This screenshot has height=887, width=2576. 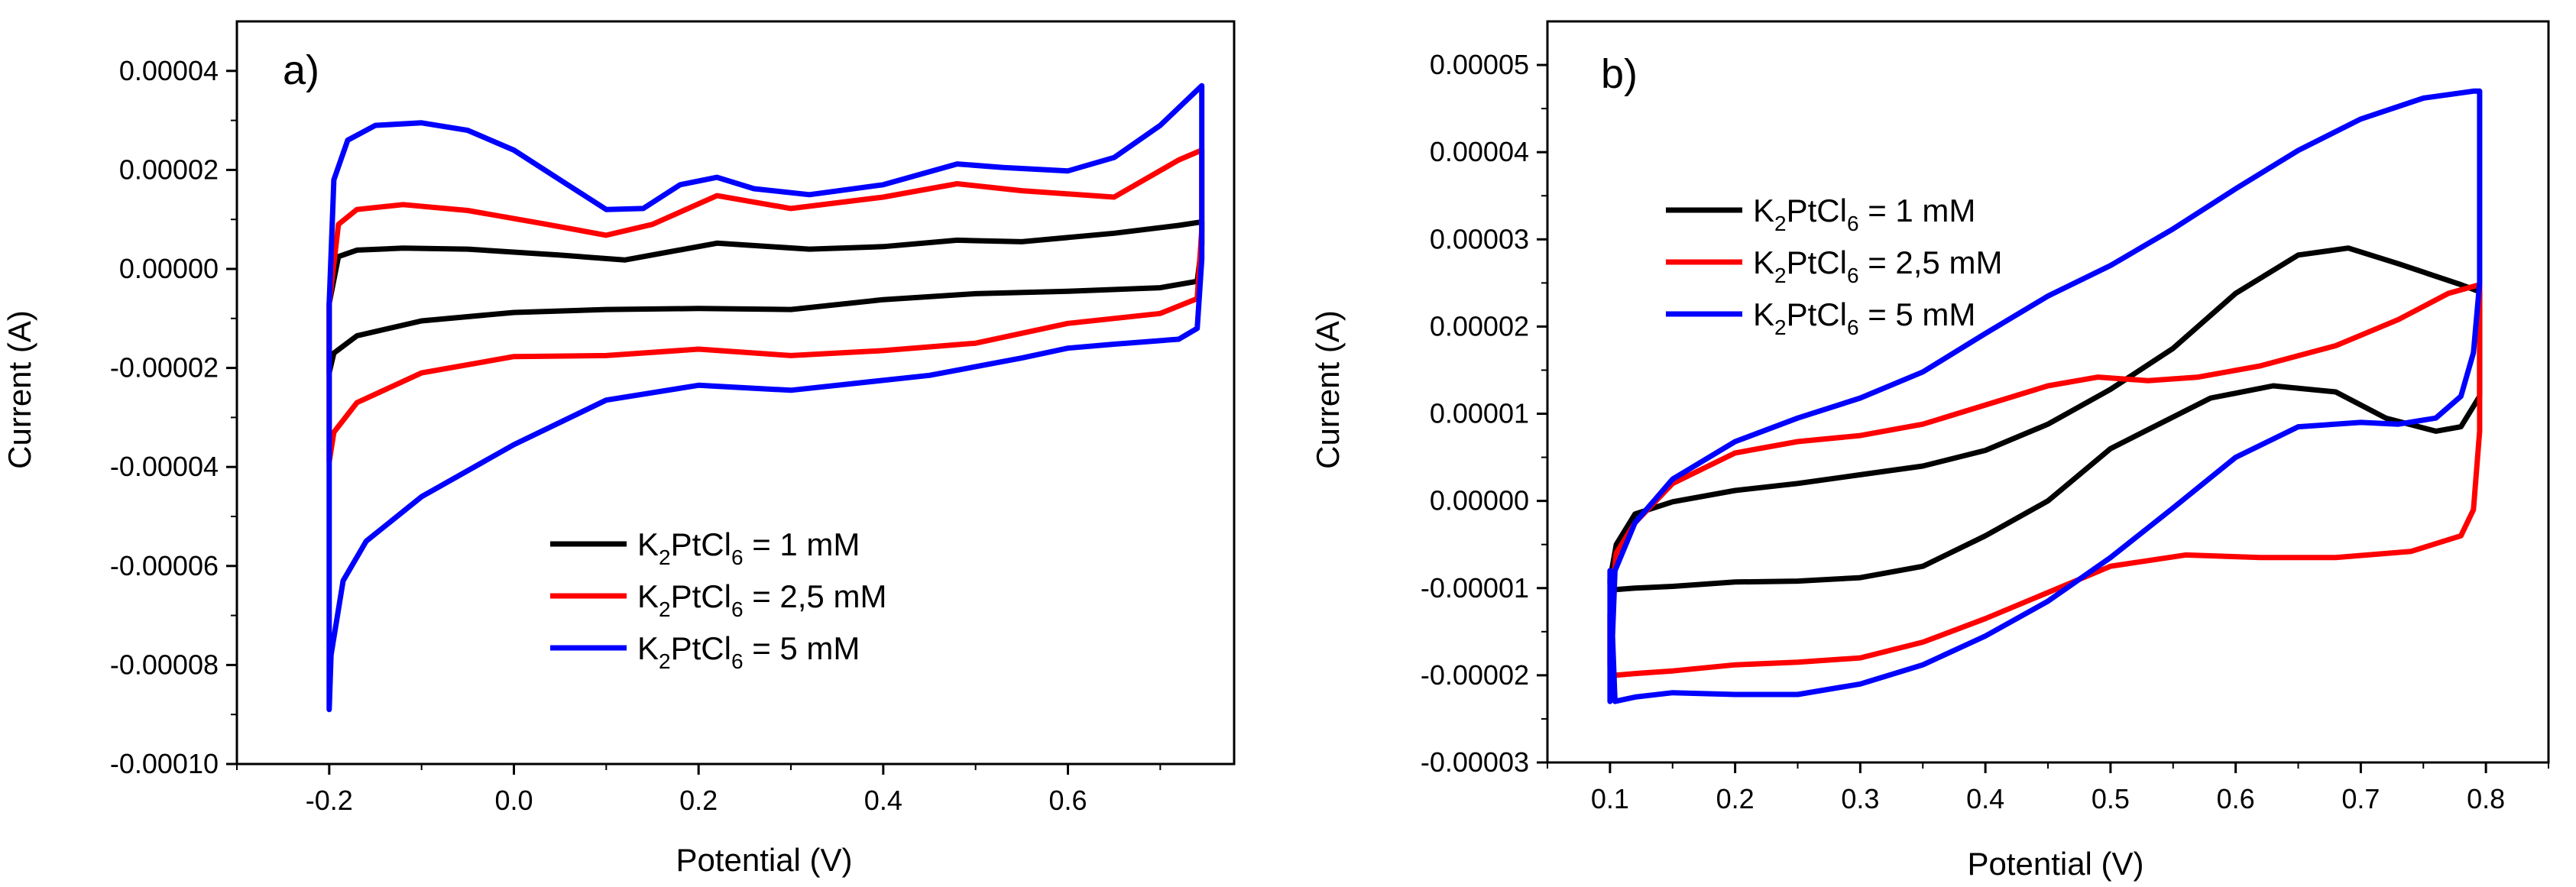 I want to click on chart-a-series-2-line, so click(x=765, y=306).